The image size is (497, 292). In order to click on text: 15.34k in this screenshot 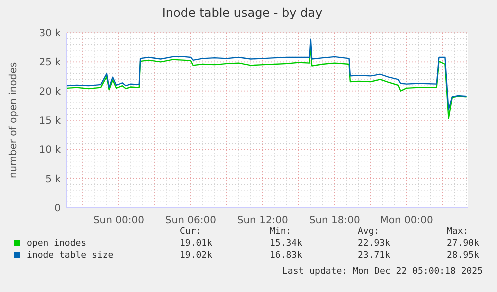, I will do `click(287, 244)`.